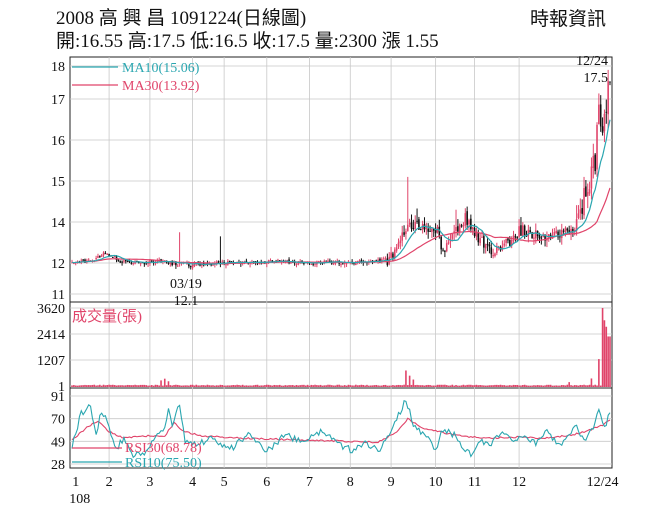 This screenshot has height=525, width=656. What do you see at coordinates (58, 397) in the screenshot?
I see `rsi-tick-label: 91` at bounding box center [58, 397].